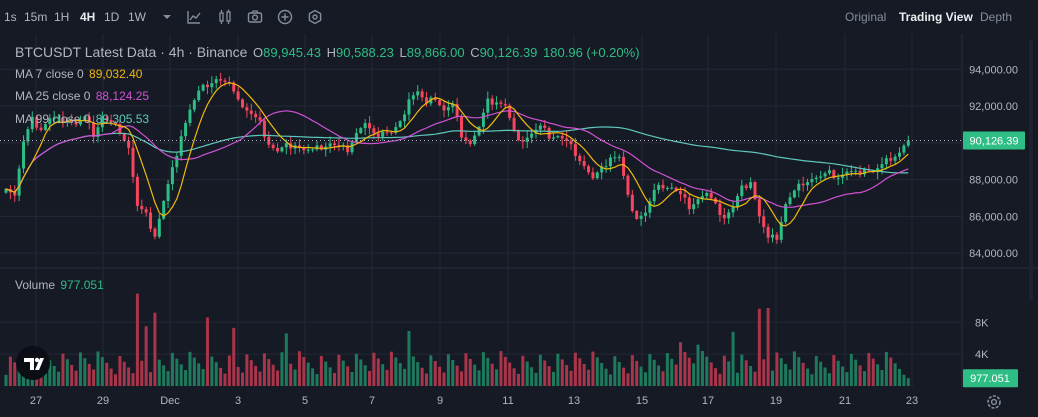  I want to click on interval-4h: 4H, so click(88, 17).